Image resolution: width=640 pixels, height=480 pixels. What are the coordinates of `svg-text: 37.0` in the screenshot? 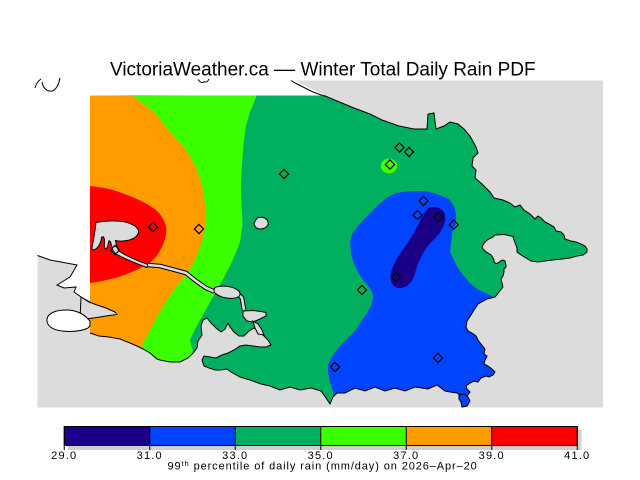 It's located at (406, 456).